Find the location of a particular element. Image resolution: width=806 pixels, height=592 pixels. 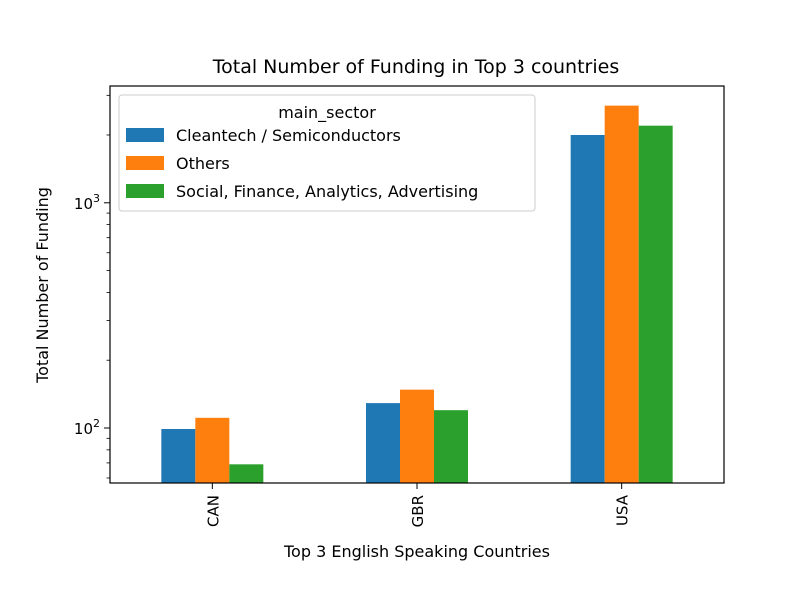

legend-box is located at coordinates (327, 153).